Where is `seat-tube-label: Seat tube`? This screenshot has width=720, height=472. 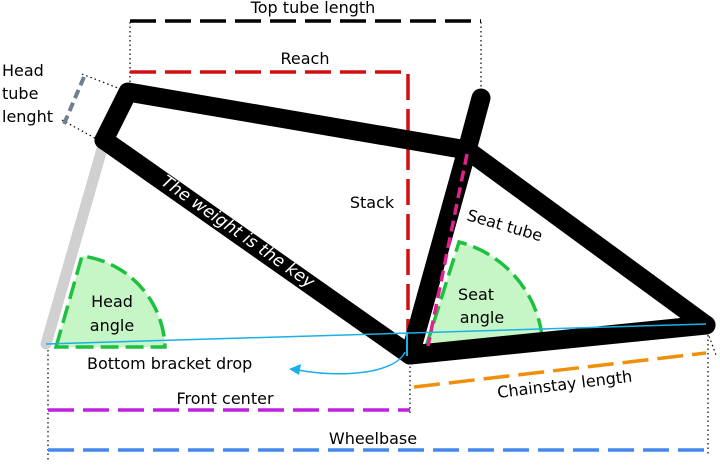 seat-tube-label: Seat tube is located at coordinates (505, 226).